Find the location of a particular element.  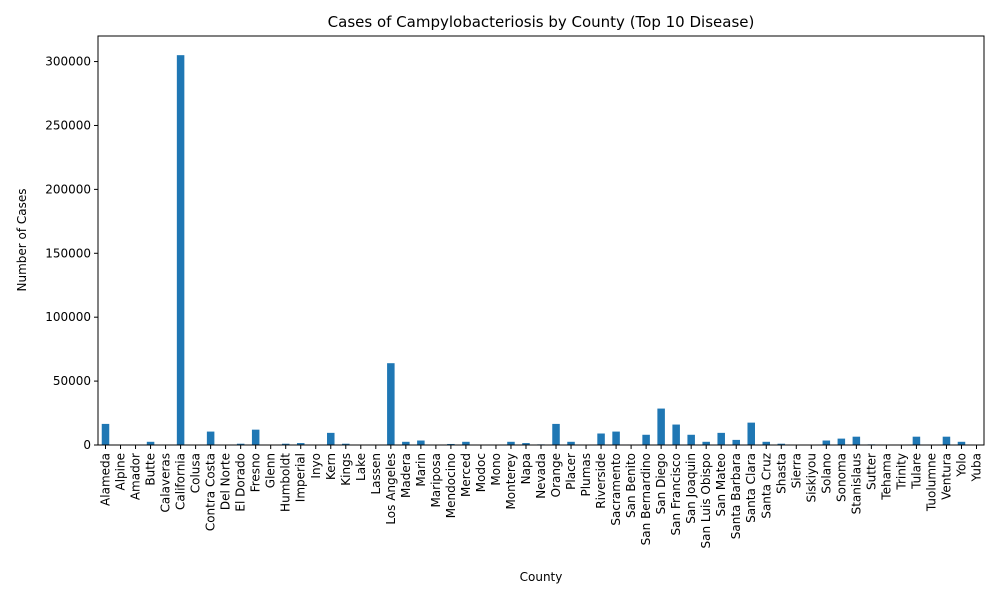

x-tick-label: Santa Barbara is located at coordinates (736, 496).